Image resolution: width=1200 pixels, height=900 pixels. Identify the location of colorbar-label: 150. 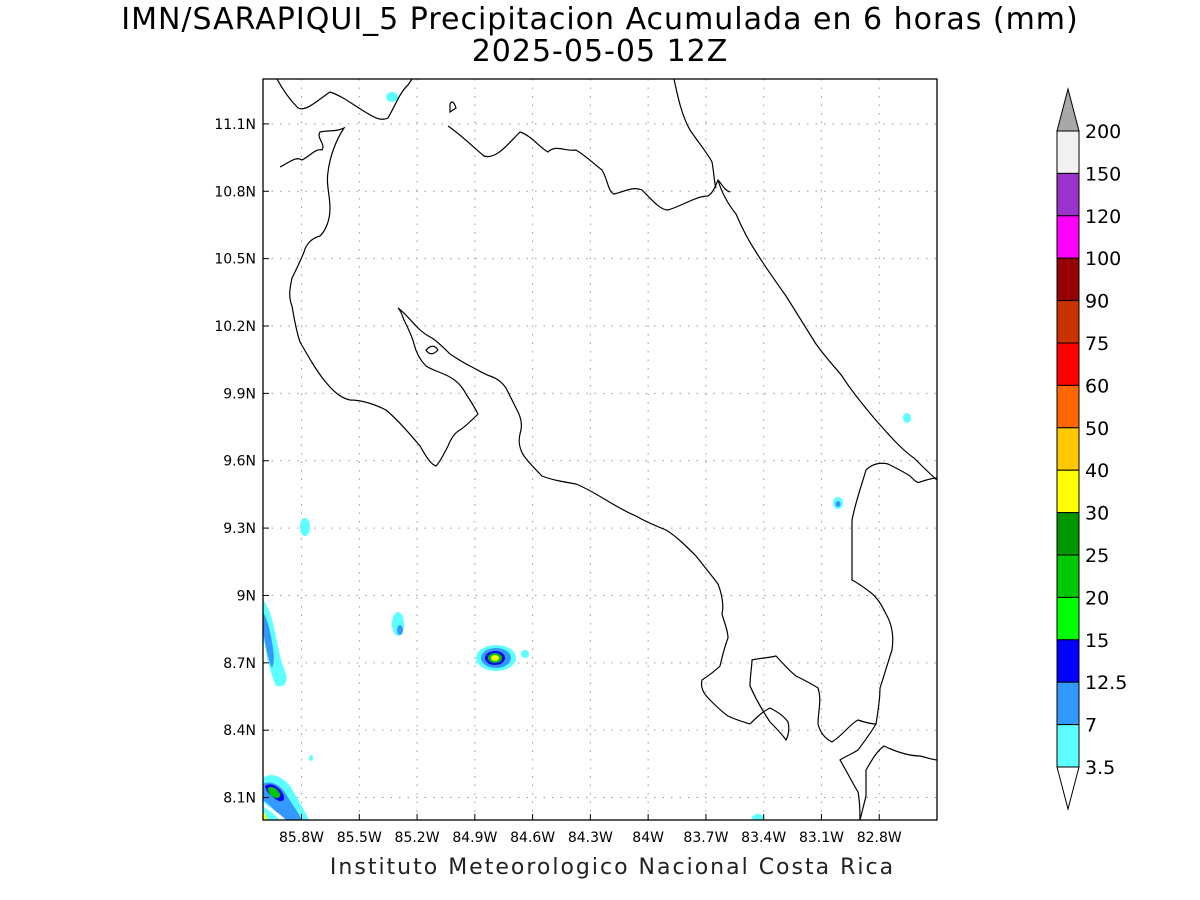
(1103, 174).